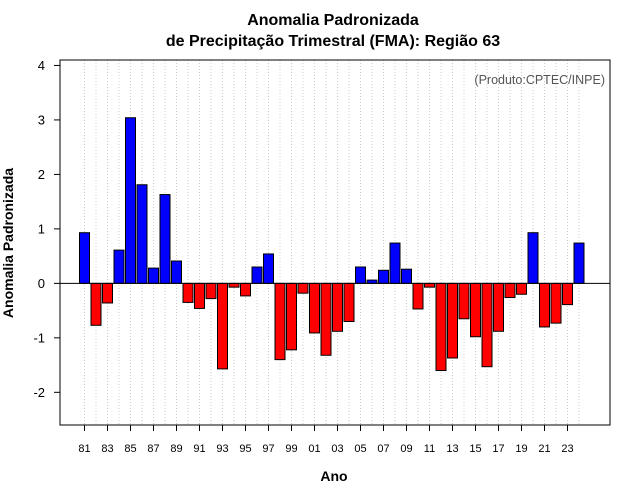 The image size is (640, 500). What do you see at coordinates (291, 449) in the screenshot?
I see `x-tick-label: 99` at bounding box center [291, 449].